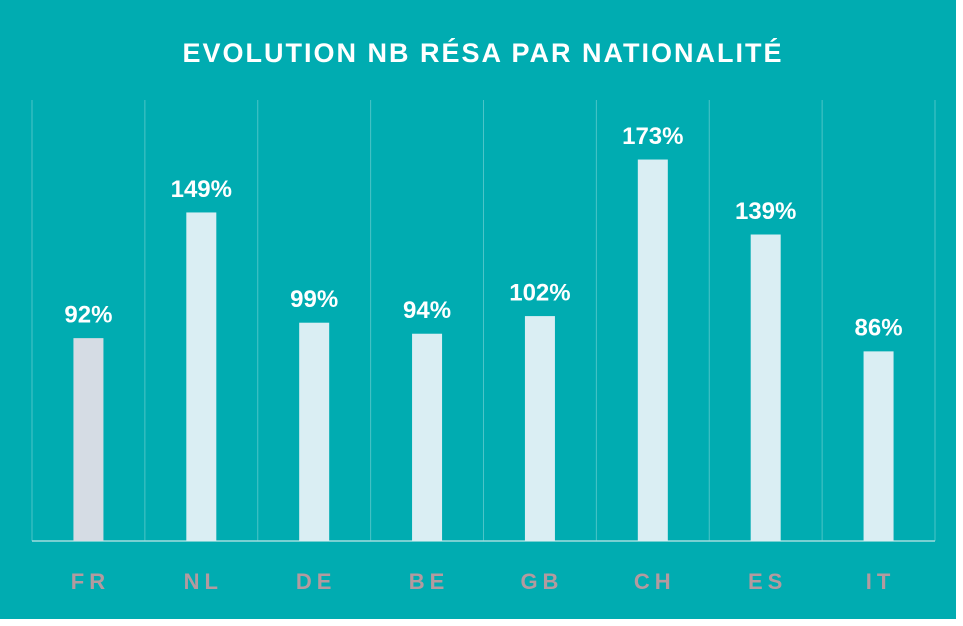 The image size is (963, 626). Describe the element at coordinates (316, 581) in the screenshot. I see `x-tick-label: DE` at that location.